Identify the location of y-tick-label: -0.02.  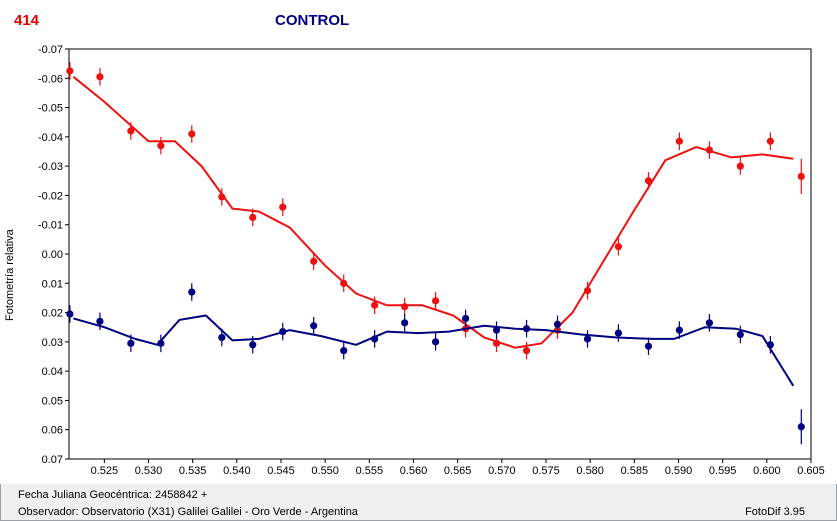
(50, 196).